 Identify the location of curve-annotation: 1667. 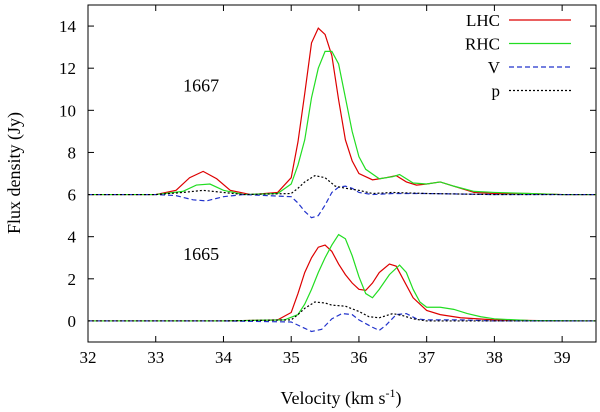
(201, 85).